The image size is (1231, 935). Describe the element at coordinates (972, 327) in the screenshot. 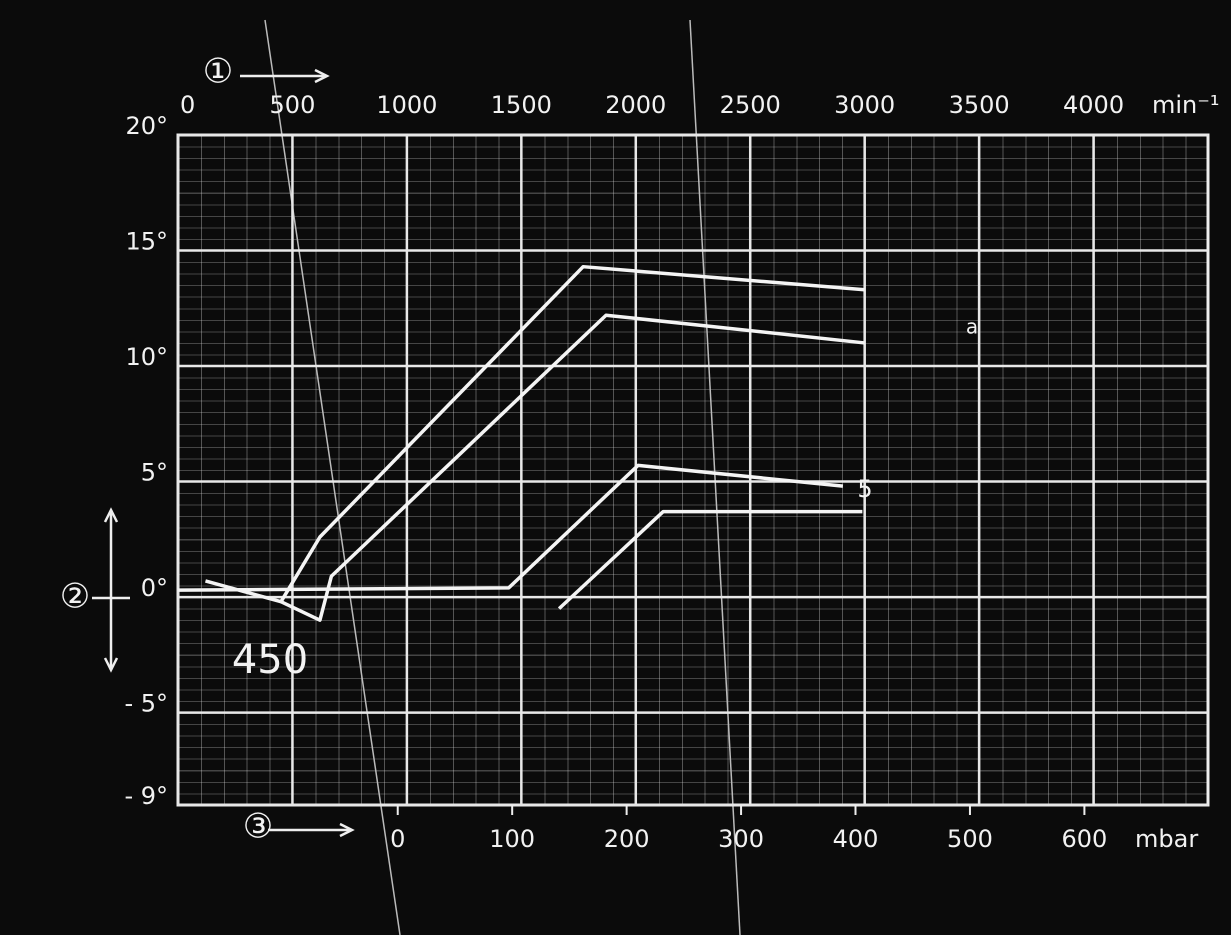

I see `annotation: a` at that location.